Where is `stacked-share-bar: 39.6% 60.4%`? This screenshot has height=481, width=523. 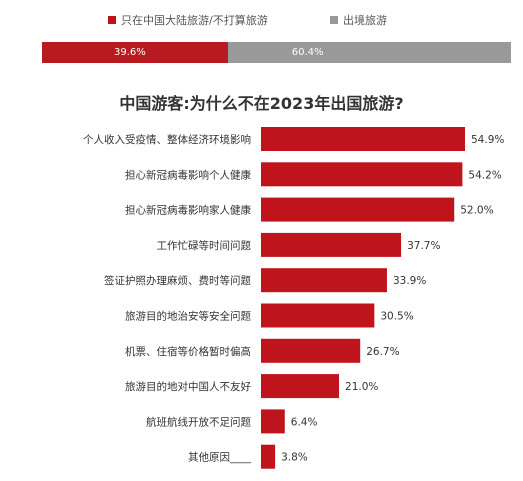
stacked-share-bar: 39.6% 60.4% is located at coordinates (276, 52).